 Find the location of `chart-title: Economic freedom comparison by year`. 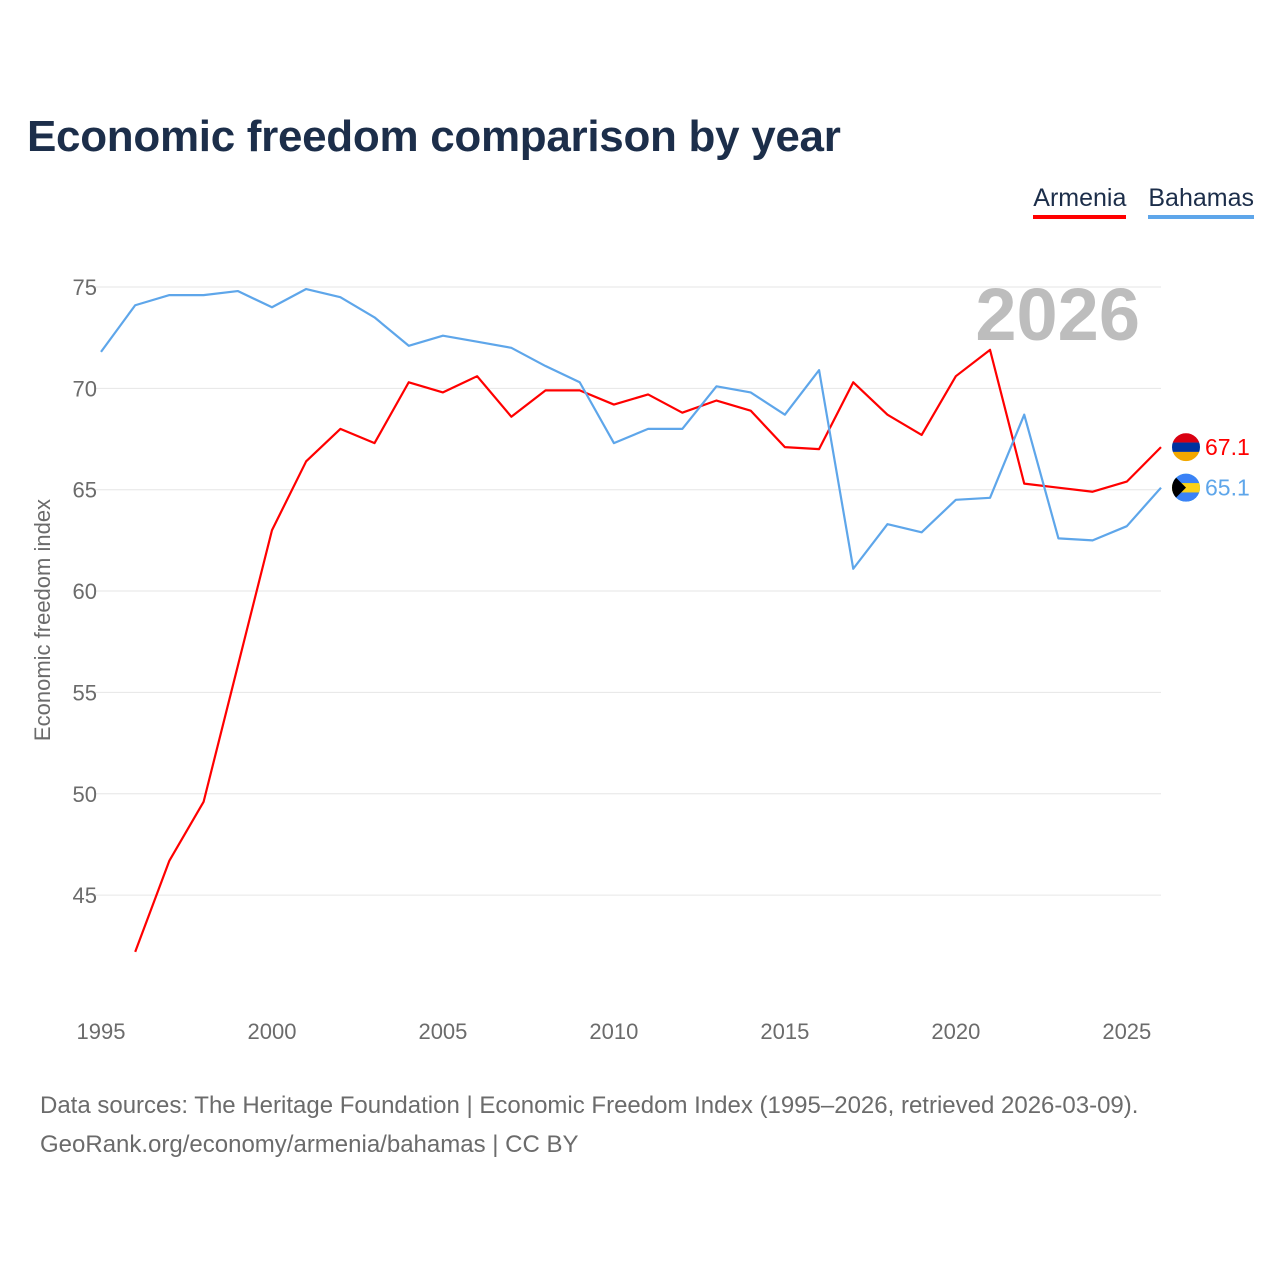

chart-title: Economic freedom comparison by year is located at coordinates (434, 136).